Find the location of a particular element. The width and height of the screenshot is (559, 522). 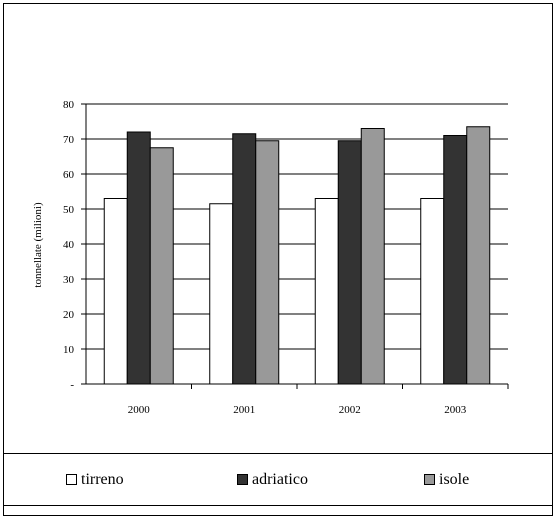

legend-label-isole: isole is located at coordinates (454, 479).